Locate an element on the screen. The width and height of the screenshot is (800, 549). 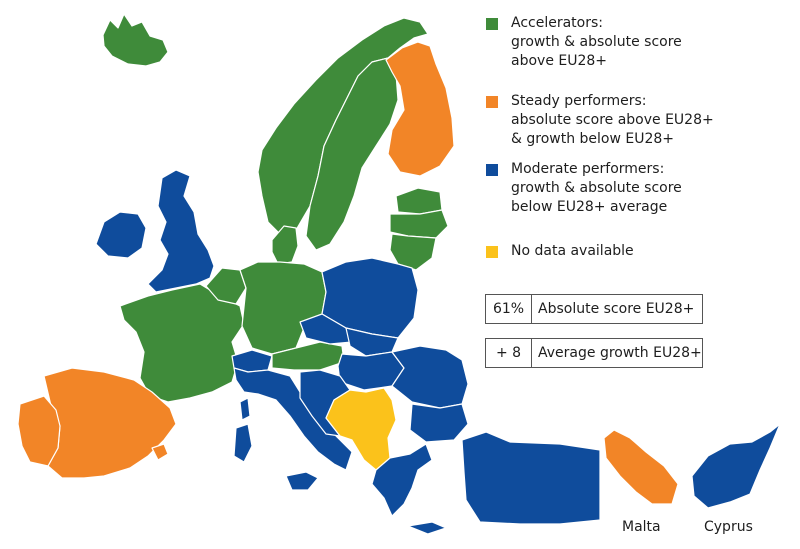
legend-text-no-data: No data available is located at coordinates (572, 251).